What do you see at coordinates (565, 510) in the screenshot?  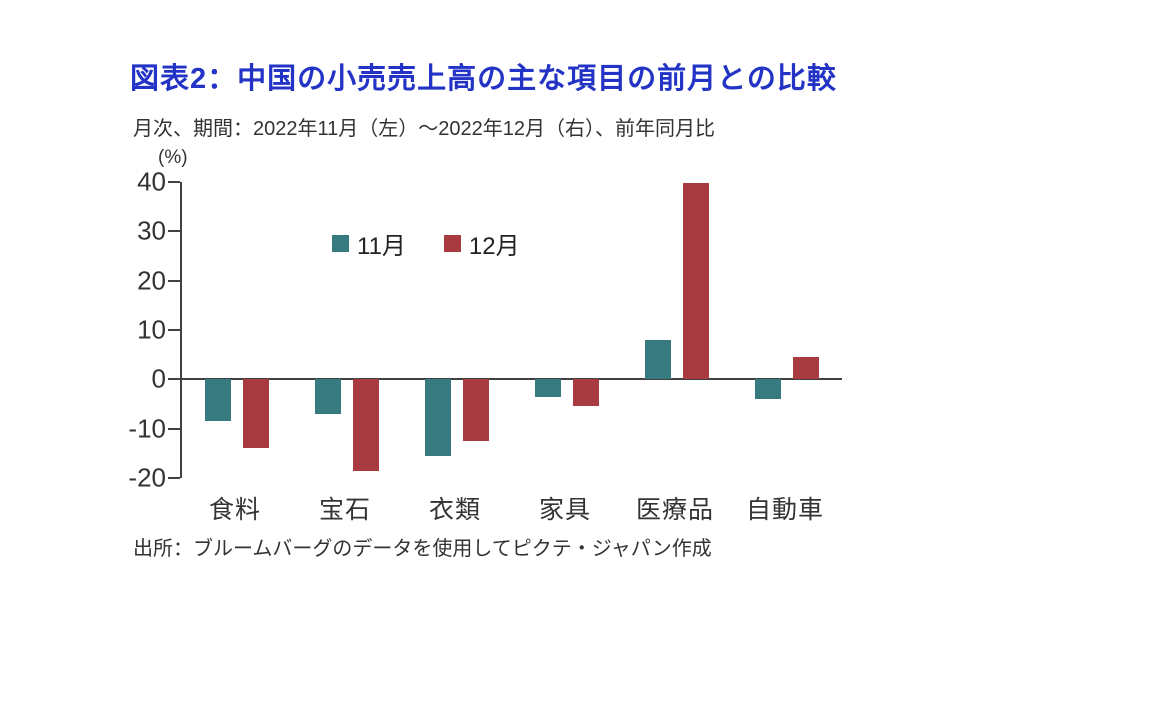 I see `x-category-label: 家具` at bounding box center [565, 510].